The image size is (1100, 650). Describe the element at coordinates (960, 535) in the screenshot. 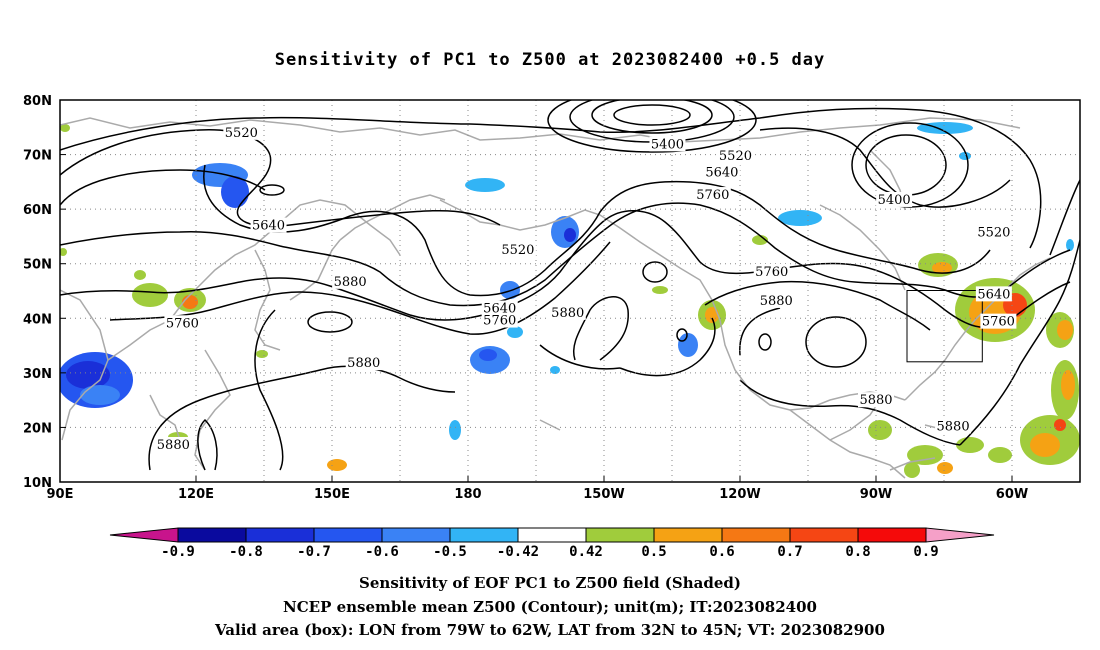

I see `colorbar-high-arrow` at that location.